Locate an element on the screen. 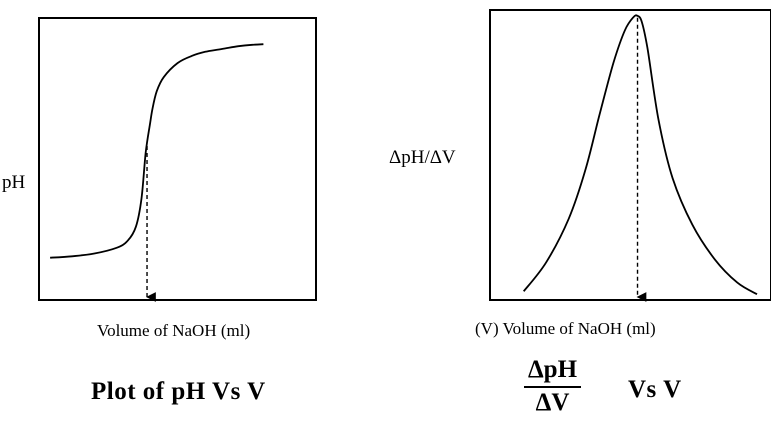 This screenshot has width=771, height=424. ph-x-axis-label: Volume of NaOH (ml) is located at coordinates (174, 330).